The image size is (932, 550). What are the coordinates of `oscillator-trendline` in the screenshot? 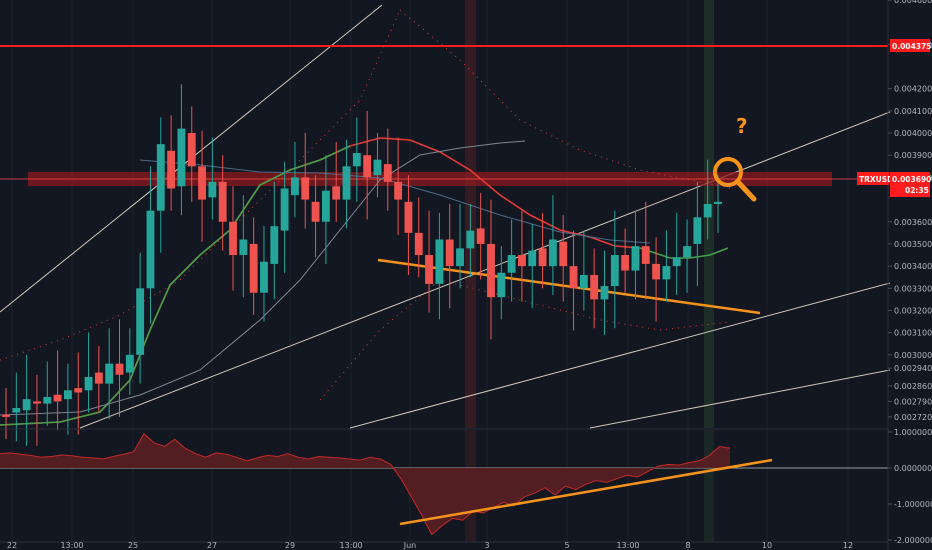 It's located at (586, 492).